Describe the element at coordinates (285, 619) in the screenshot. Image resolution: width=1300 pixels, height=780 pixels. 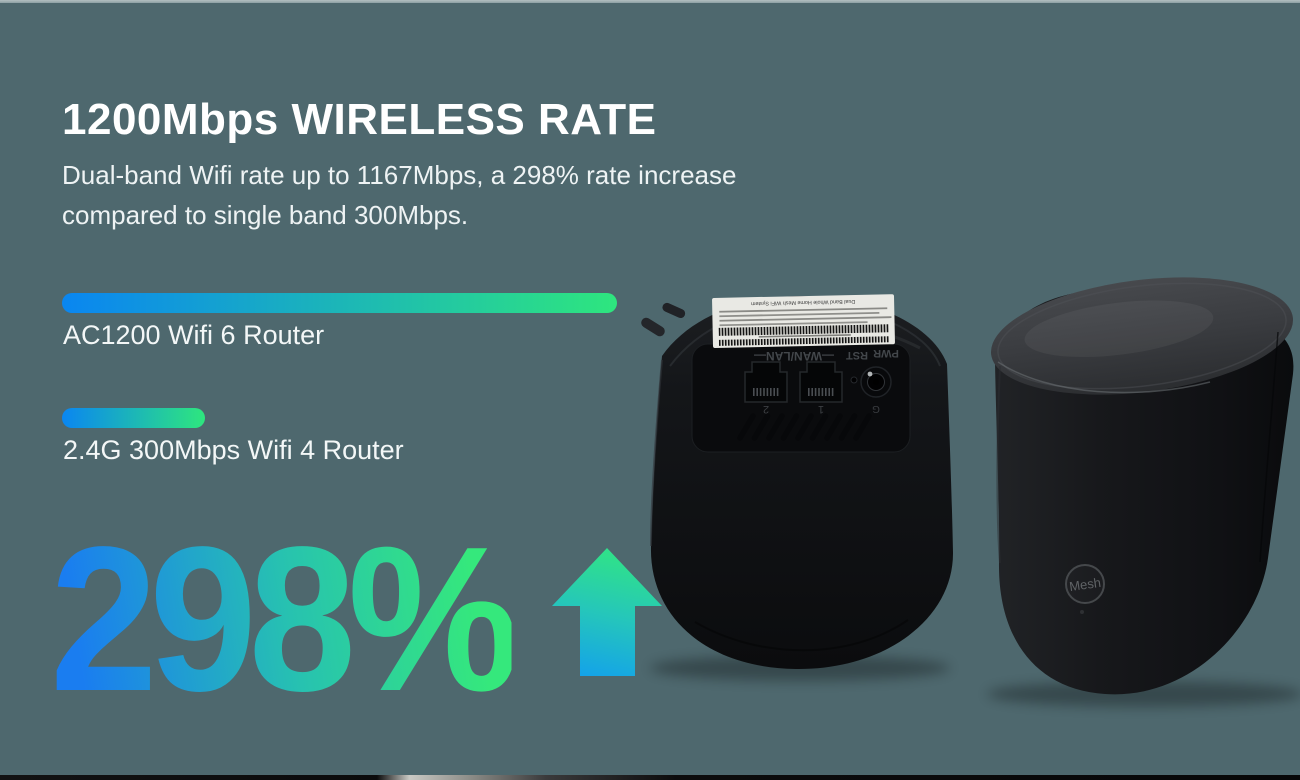
I see `stat-value: 298%` at that location.